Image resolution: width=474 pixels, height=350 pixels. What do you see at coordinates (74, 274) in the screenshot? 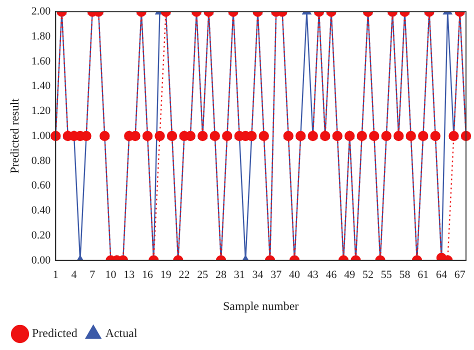
I see `x-tick-label: 4` at bounding box center [74, 274].